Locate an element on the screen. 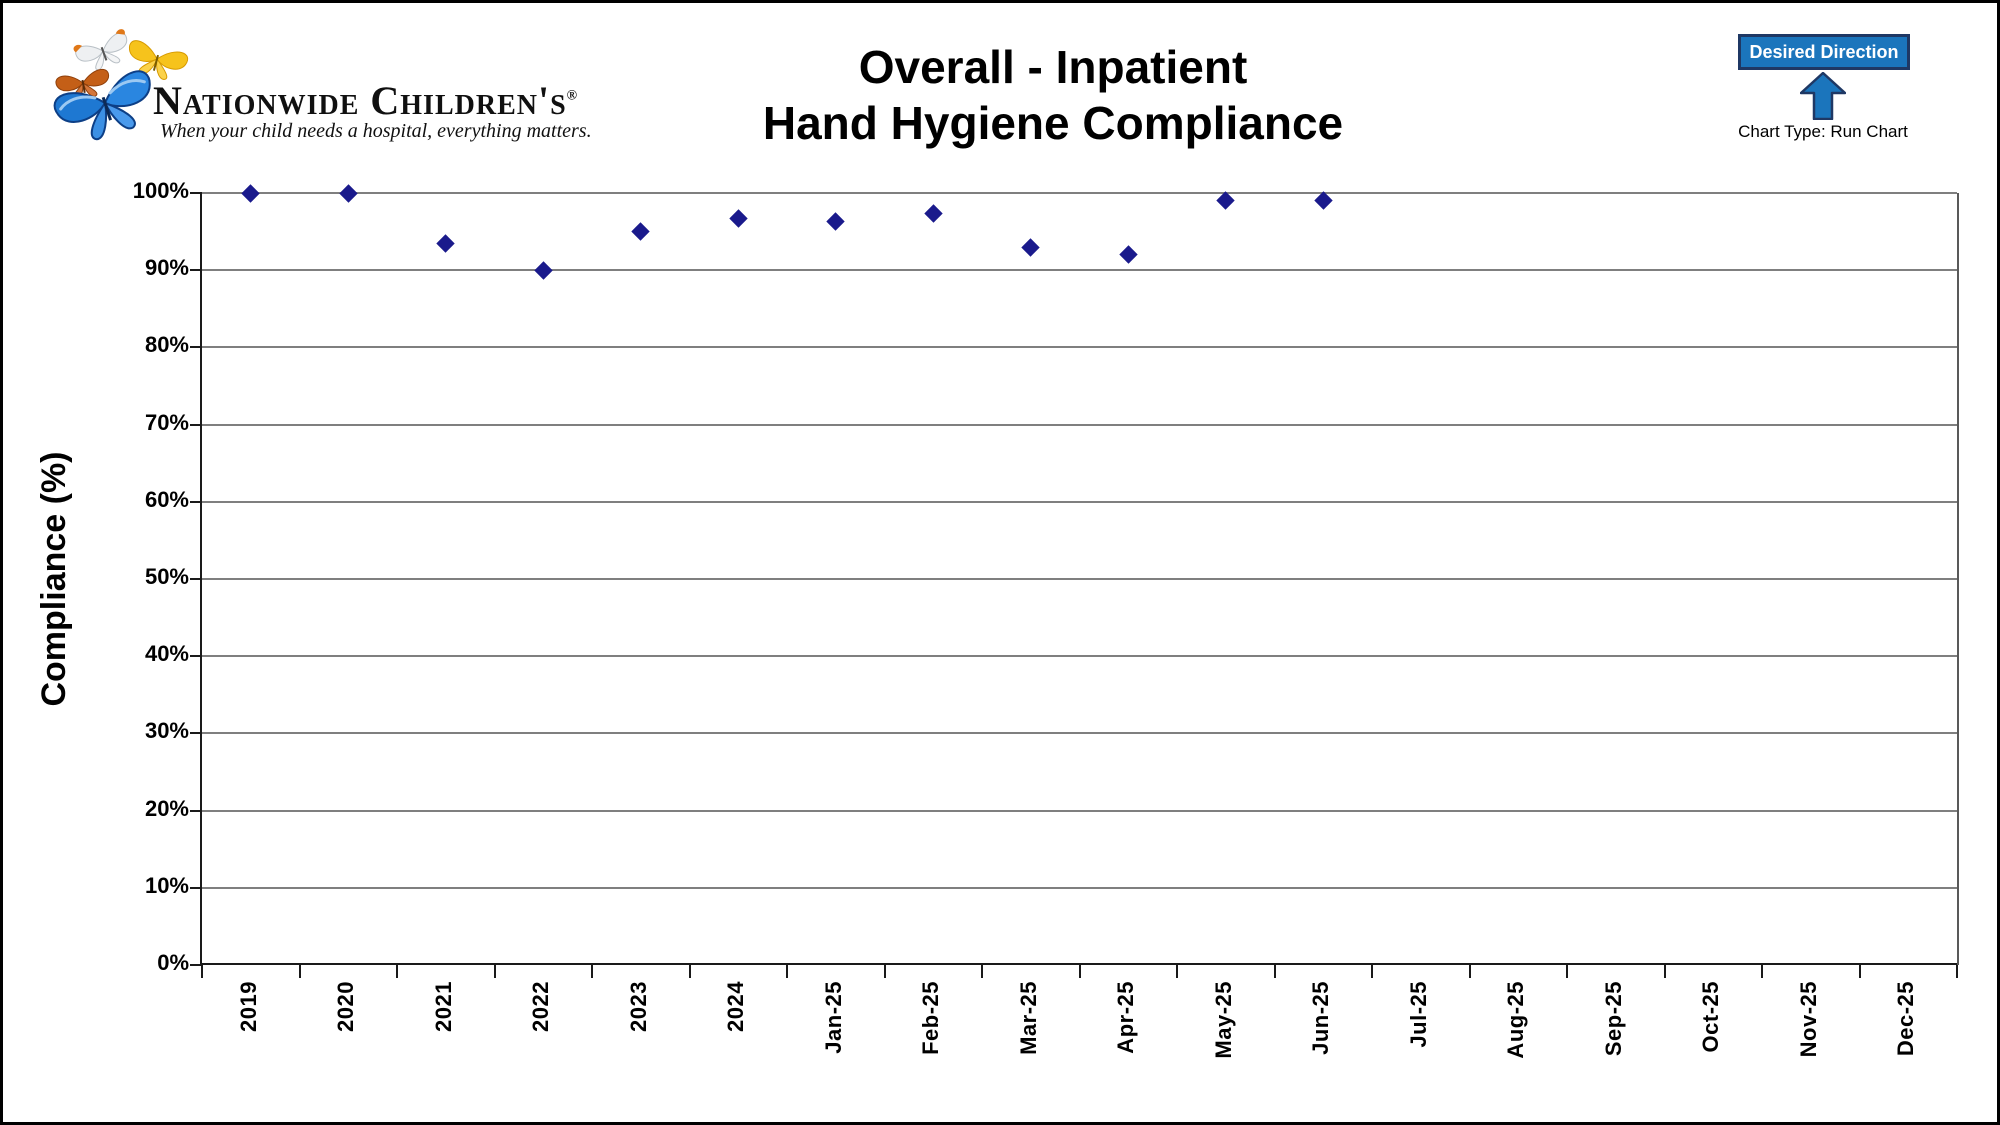 The height and width of the screenshot is (1125, 2000). desired-direction-badge: Desired Direction is located at coordinates (1824, 52).